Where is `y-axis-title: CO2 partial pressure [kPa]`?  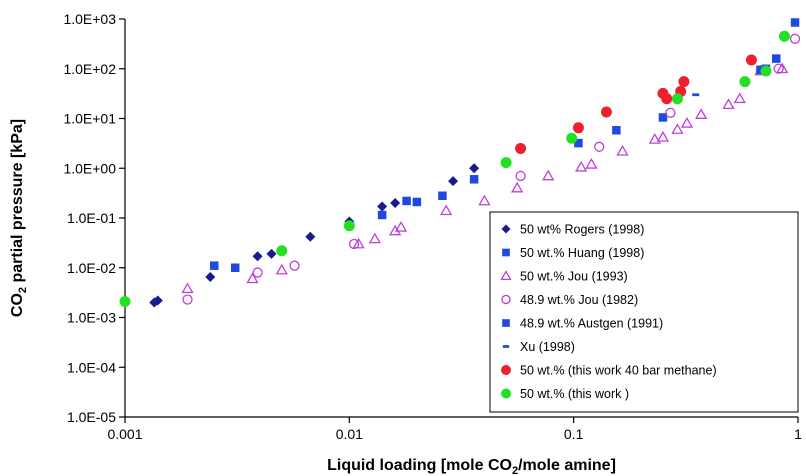
y-axis-title: CO2 partial pressure [kPa] is located at coordinates (19, 218).